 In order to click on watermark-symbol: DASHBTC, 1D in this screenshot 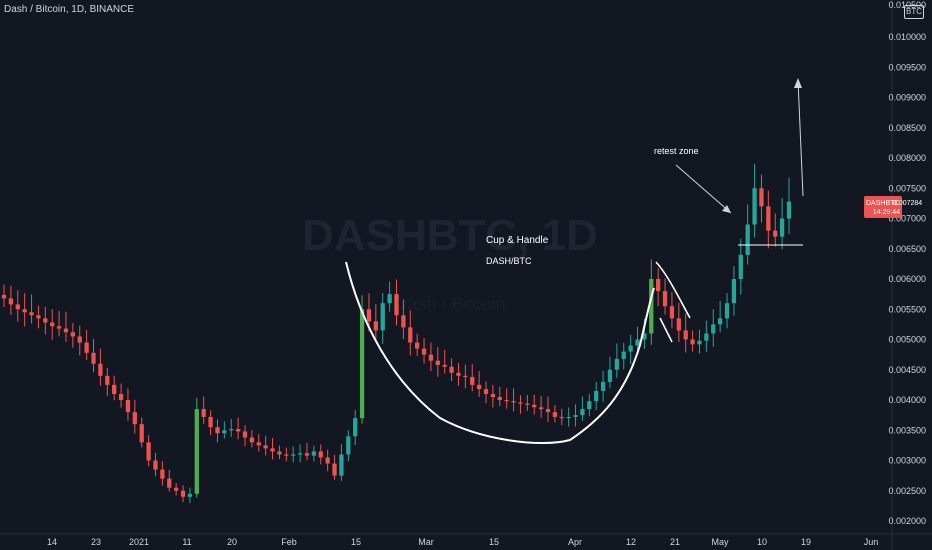, I will do `click(450, 235)`.